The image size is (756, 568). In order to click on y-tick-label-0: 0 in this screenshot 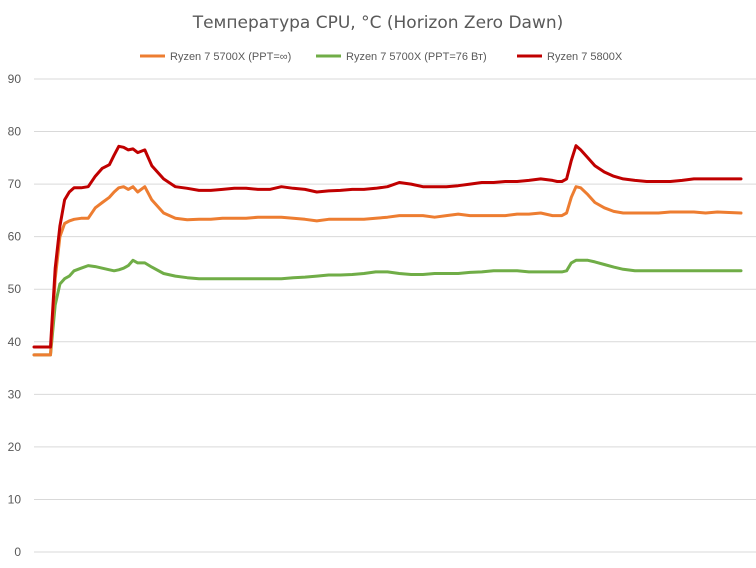, I will do `click(17, 552)`.